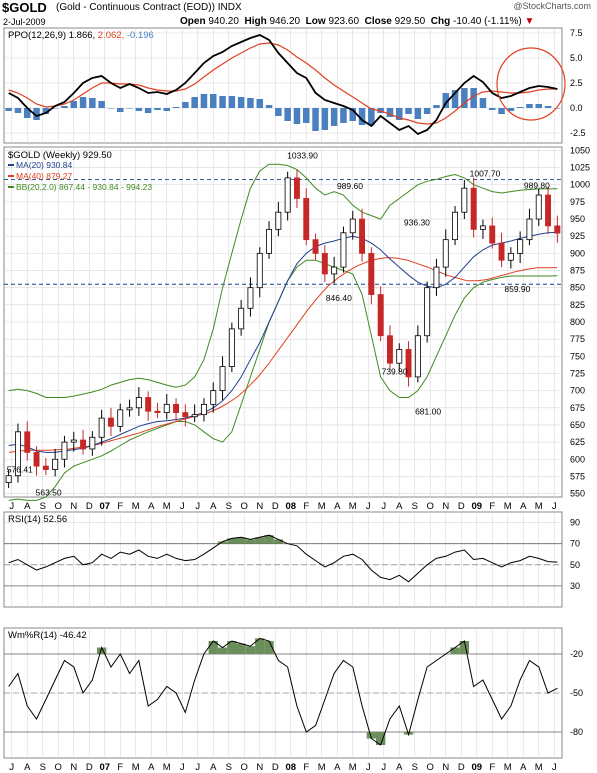 This screenshot has height=773, width=597. Describe the element at coordinates (576, 693) in the screenshot. I see `williams-ytick-label: -50` at that location.